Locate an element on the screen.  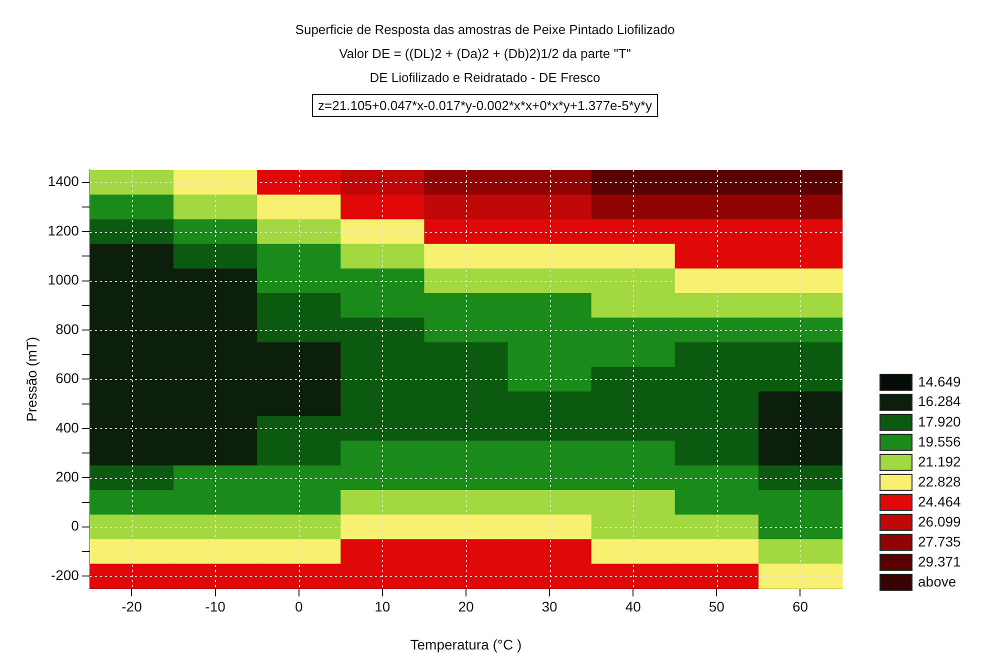
x-tick-label: 40 is located at coordinates (633, 606).